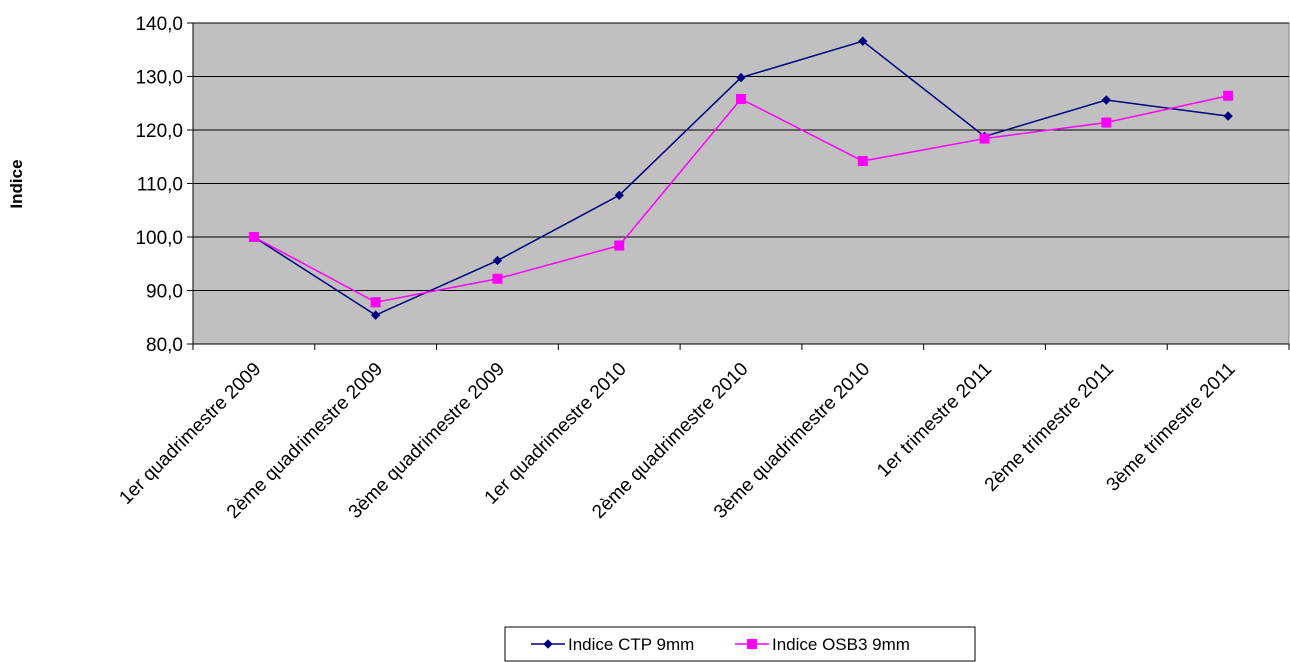 The height and width of the screenshot is (662, 1290). I want to click on y-tick-label: 80,0, so click(164, 345).